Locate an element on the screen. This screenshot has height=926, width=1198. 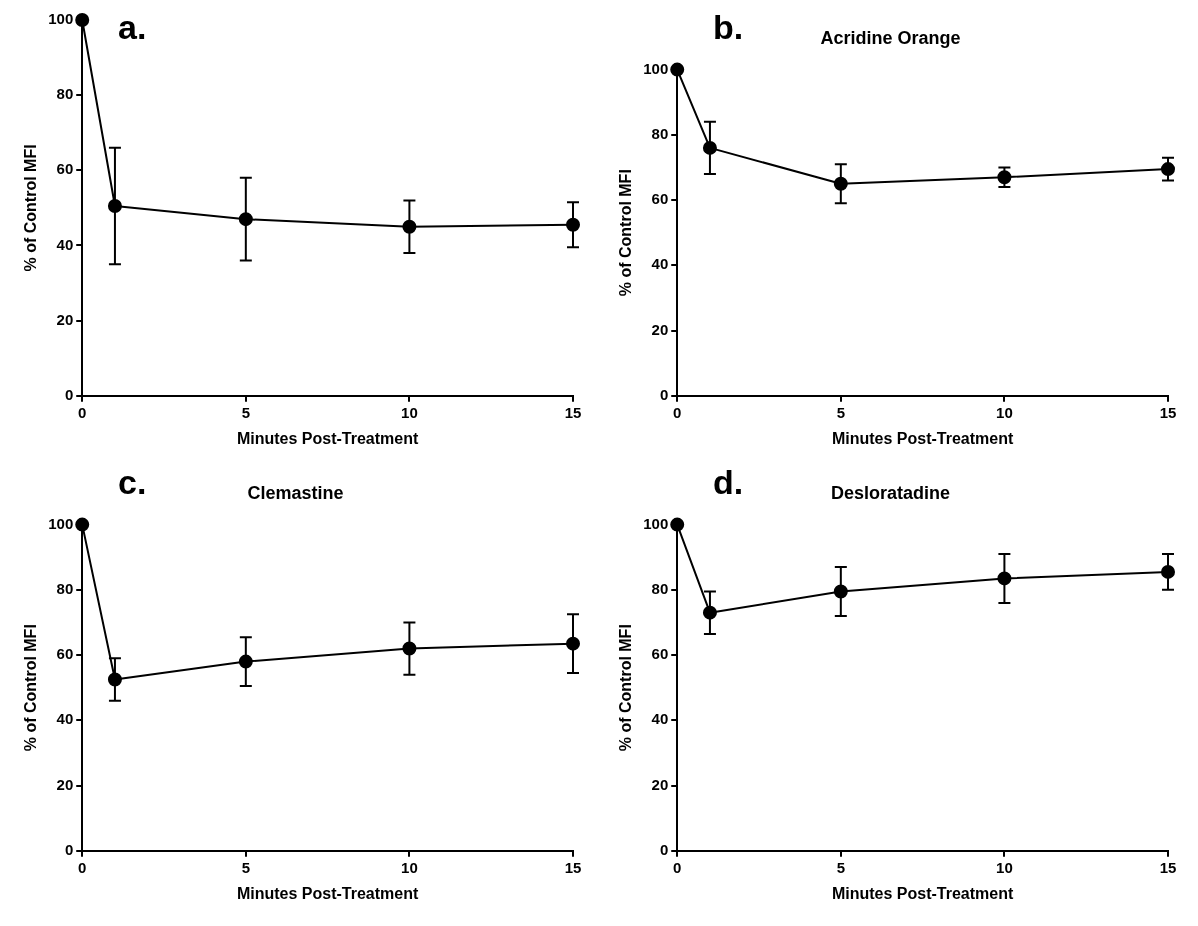
chart-title: Acridine Orange is located at coordinates (890, 37).